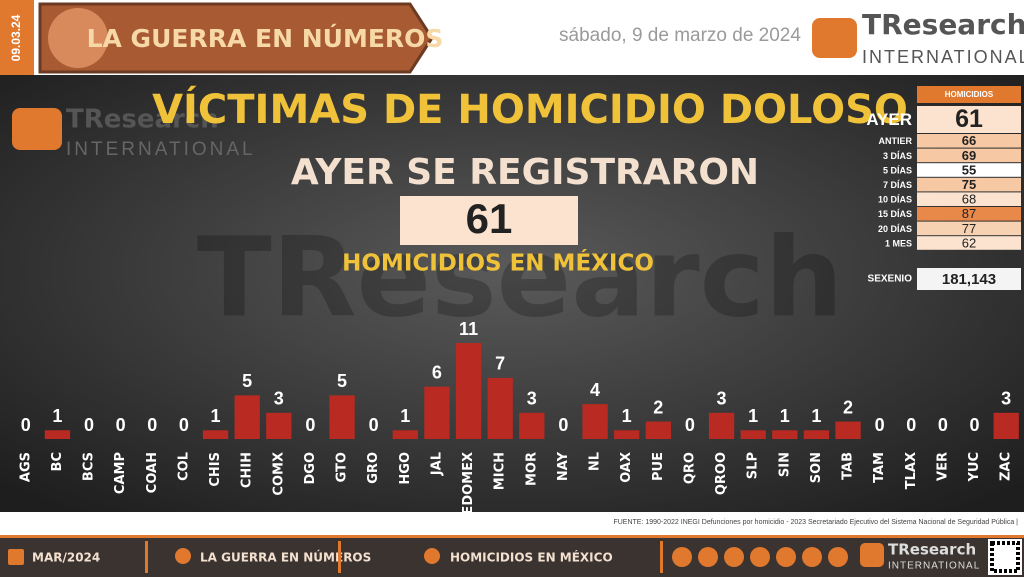 The image size is (1024, 577). Describe the element at coordinates (890, 279) in the screenshot. I see `sexenio-label: SEXENIO` at that location.